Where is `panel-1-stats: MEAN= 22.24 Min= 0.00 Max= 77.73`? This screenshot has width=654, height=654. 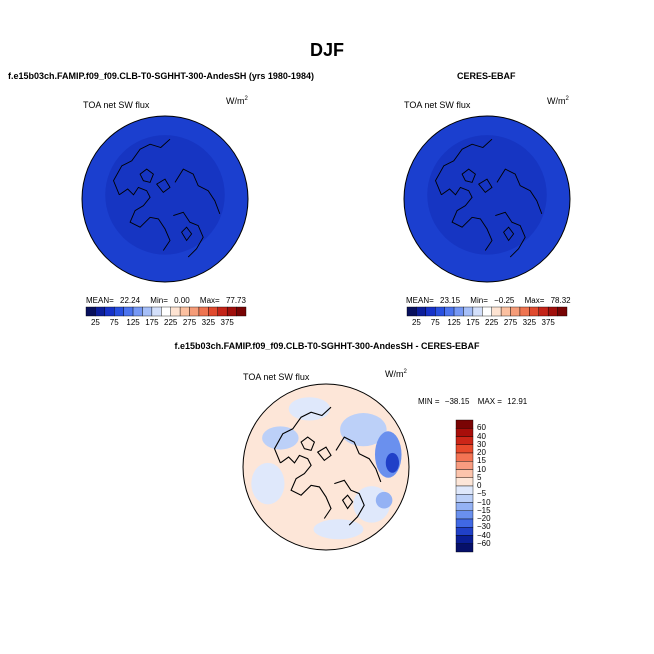
panel-1-stats: MEAN= 22.24 Min= 0.00 Max= 77.73 is located at coordinates (166, 300).